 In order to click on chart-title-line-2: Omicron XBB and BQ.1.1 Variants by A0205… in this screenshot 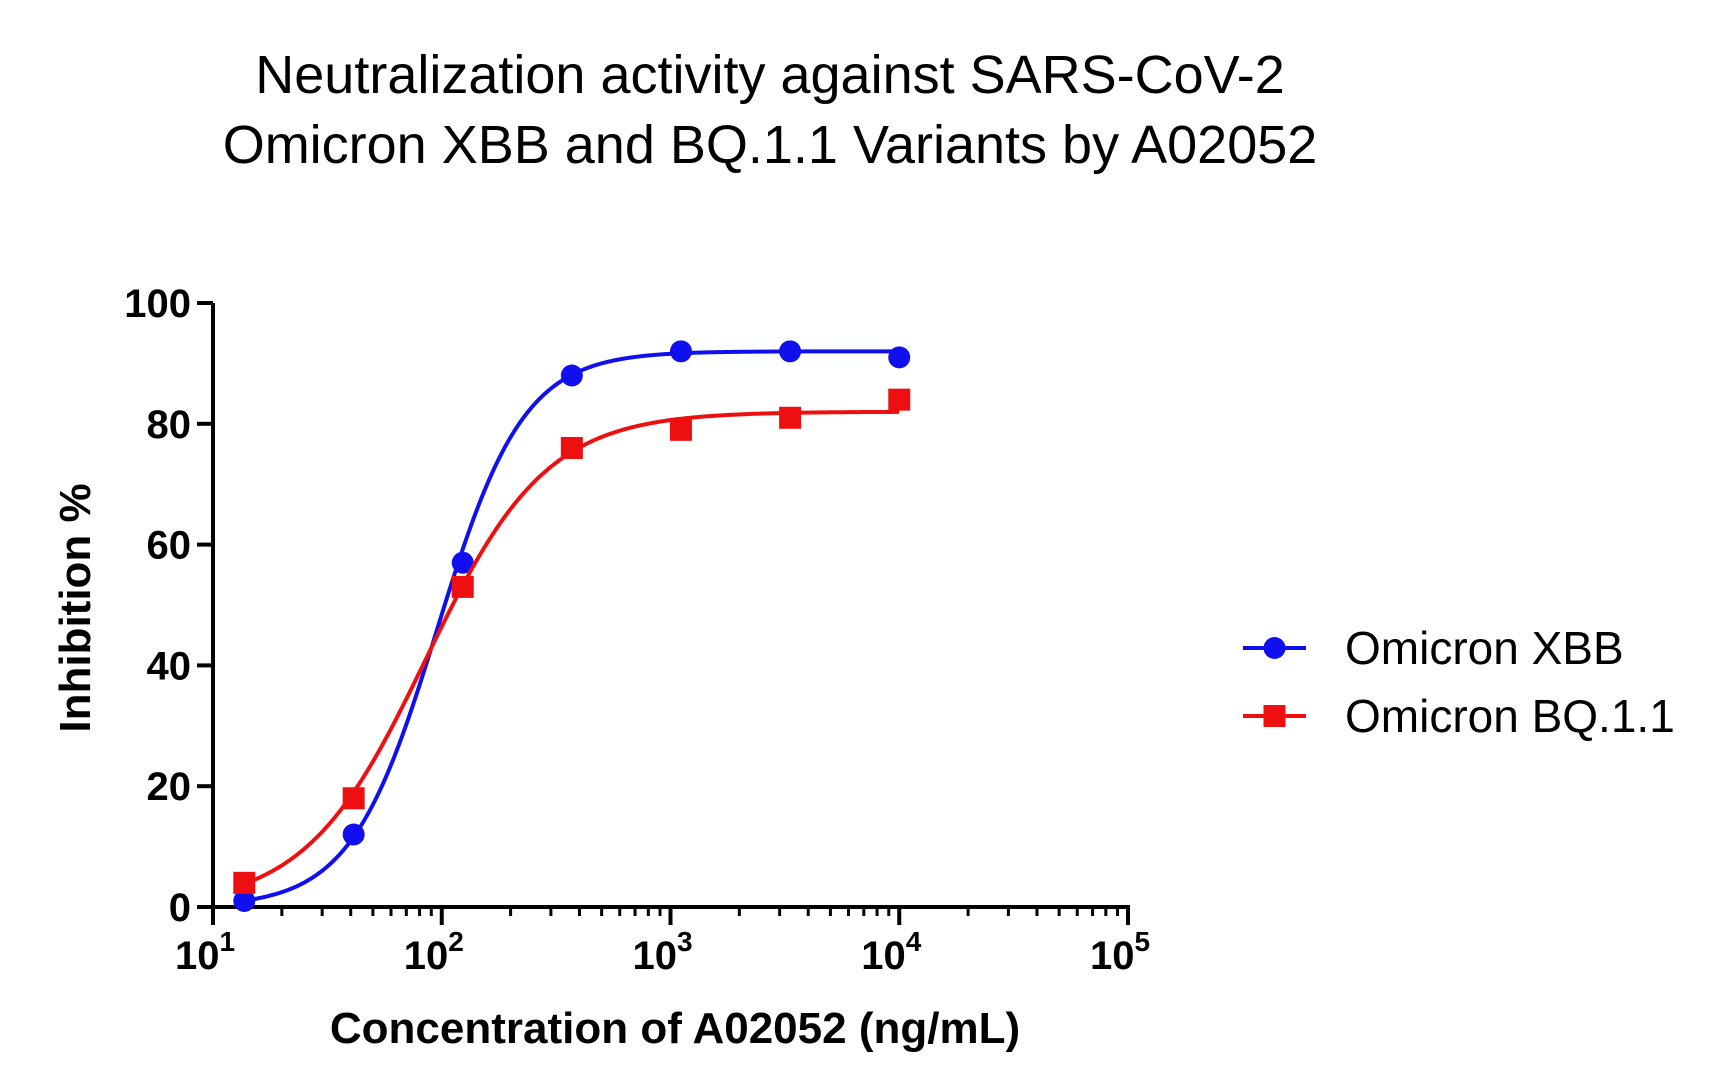, I will do `click(770, 145)`.